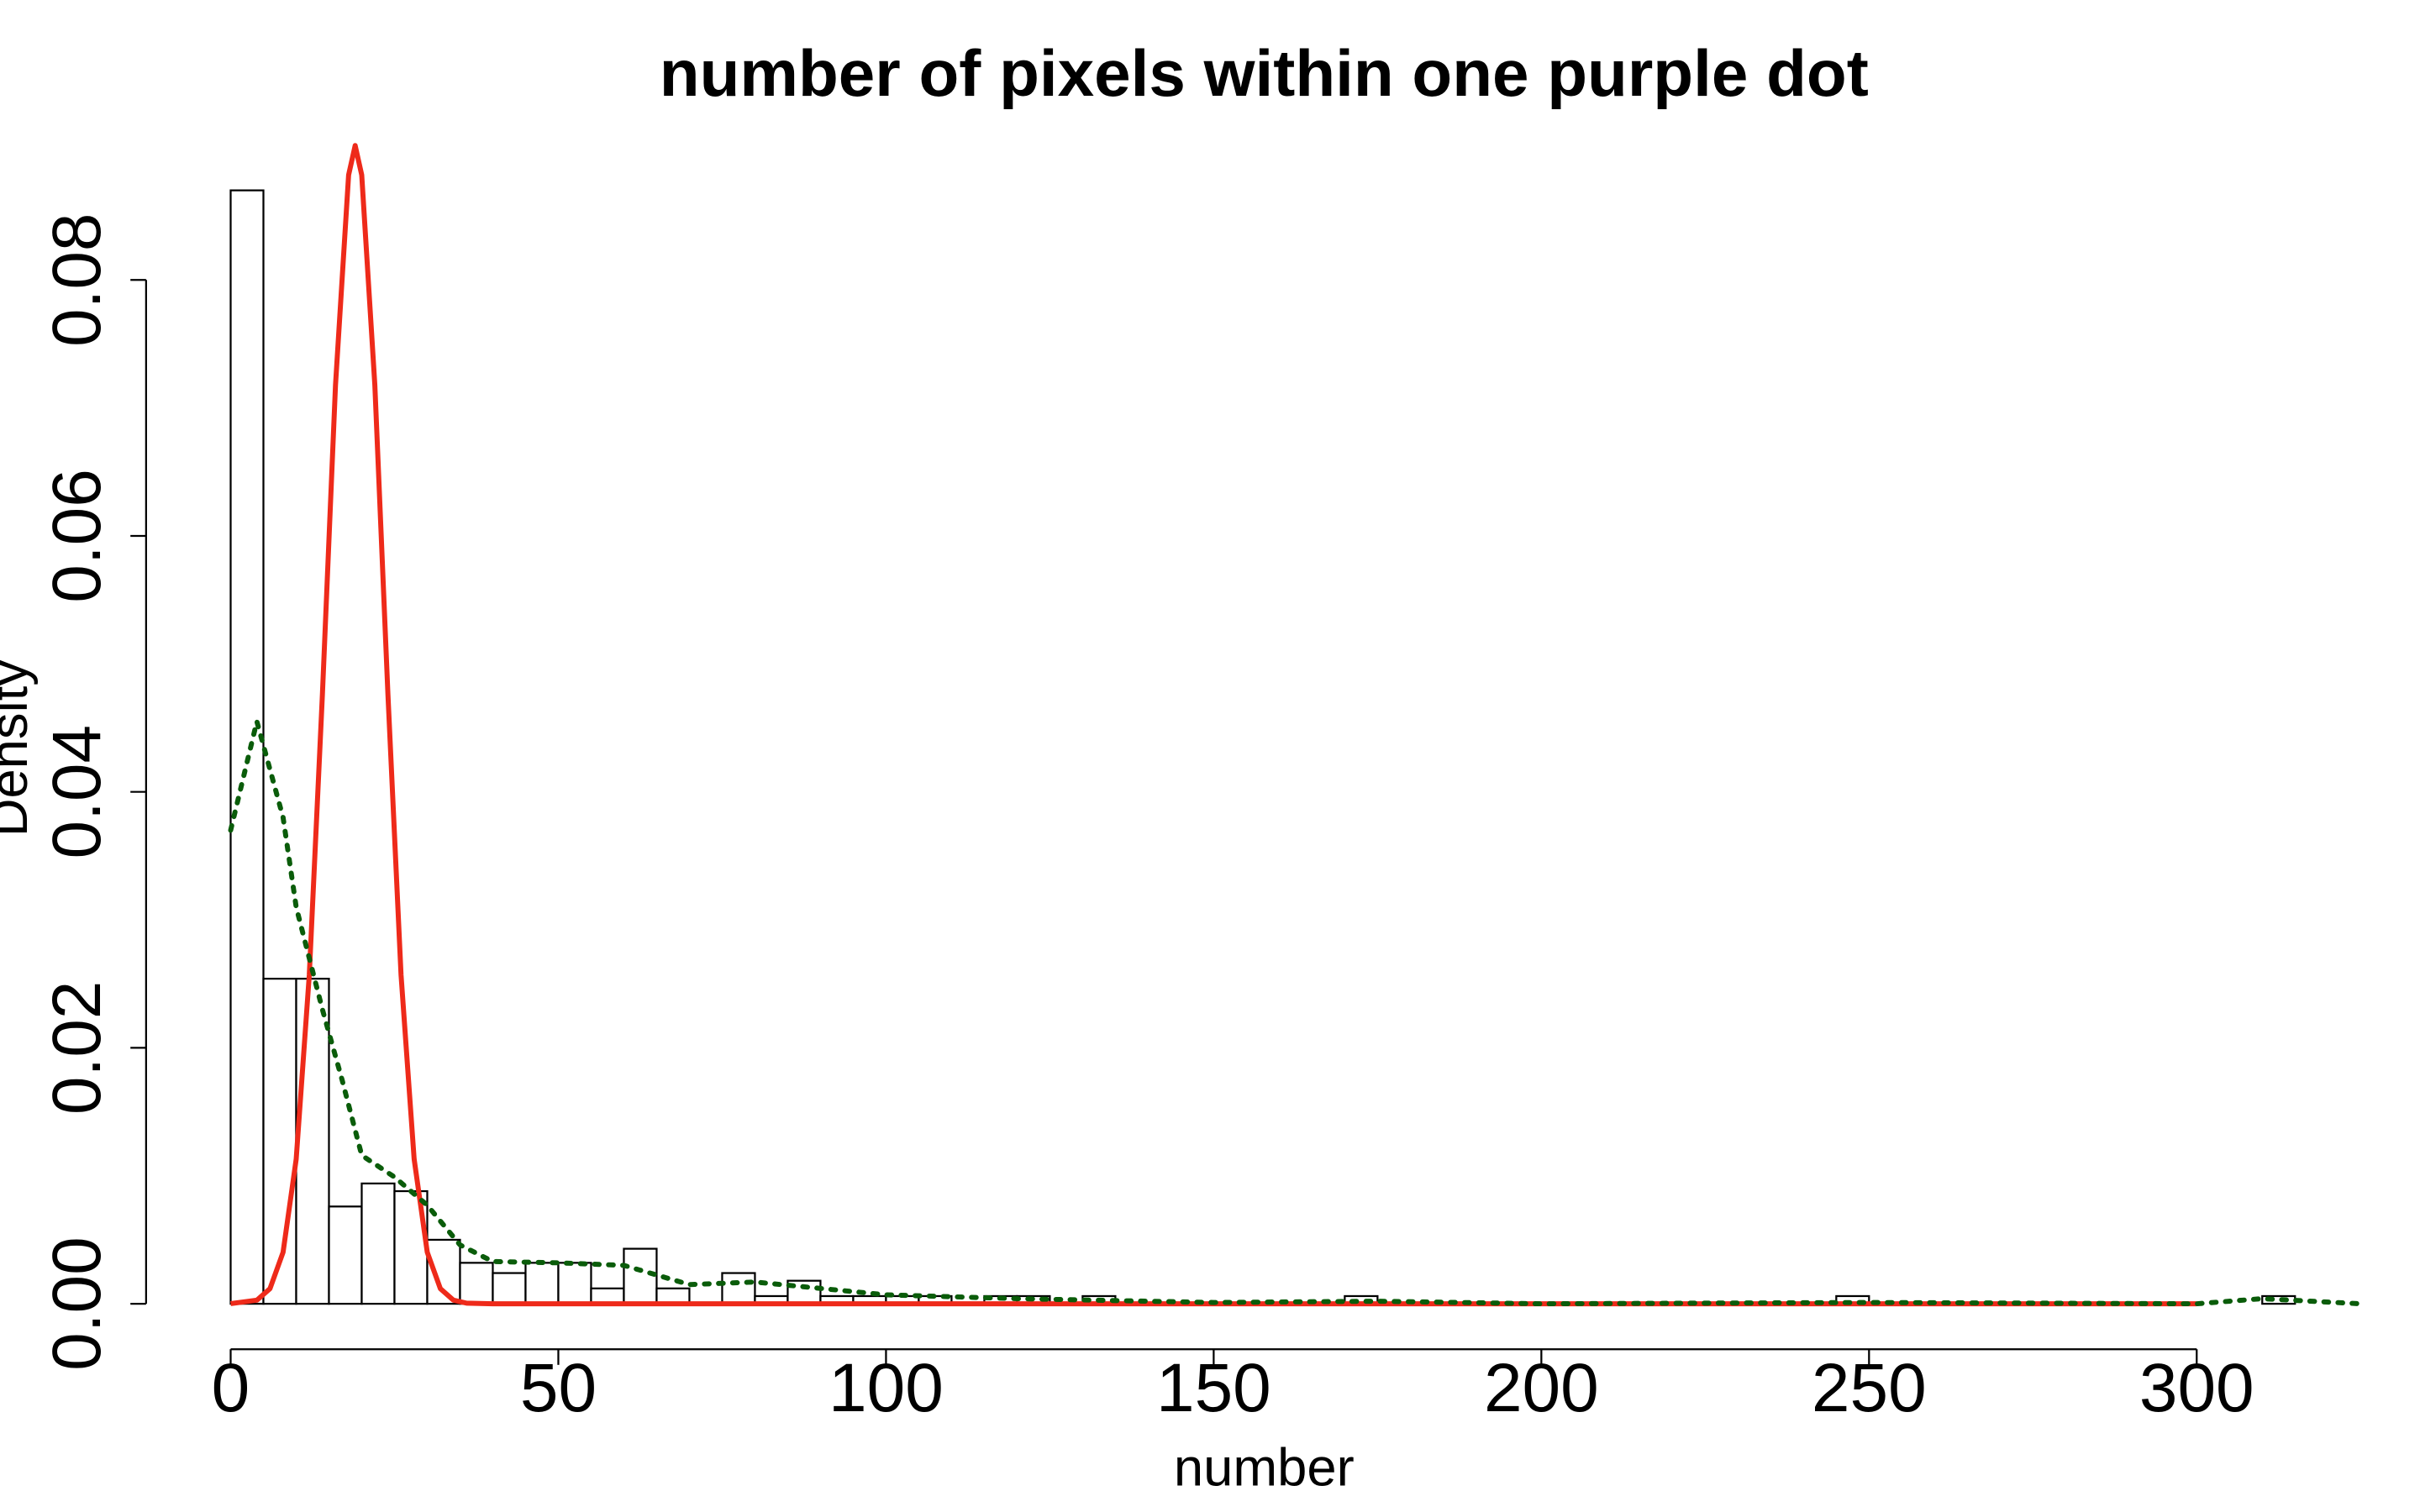  What do you see at coordinates (1541, 1388) in the screenshot?
I see `x-tick-label: 200` at bounding box center [1541, 1388].